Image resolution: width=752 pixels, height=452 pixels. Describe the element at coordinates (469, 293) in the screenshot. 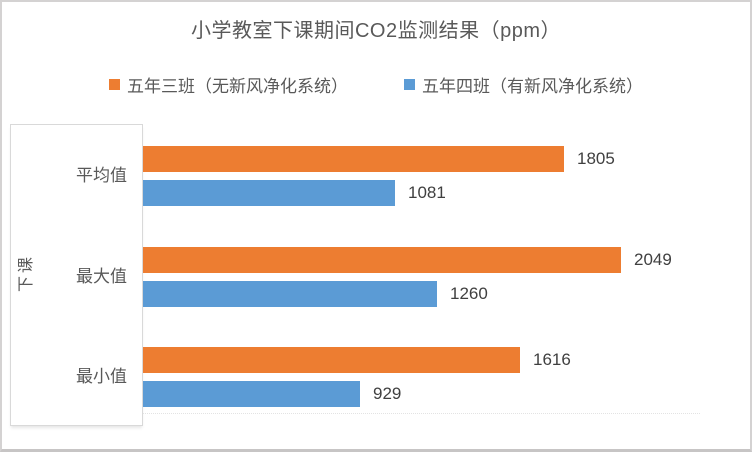

I see `value-label-series2-cat2: 1260` at that location.